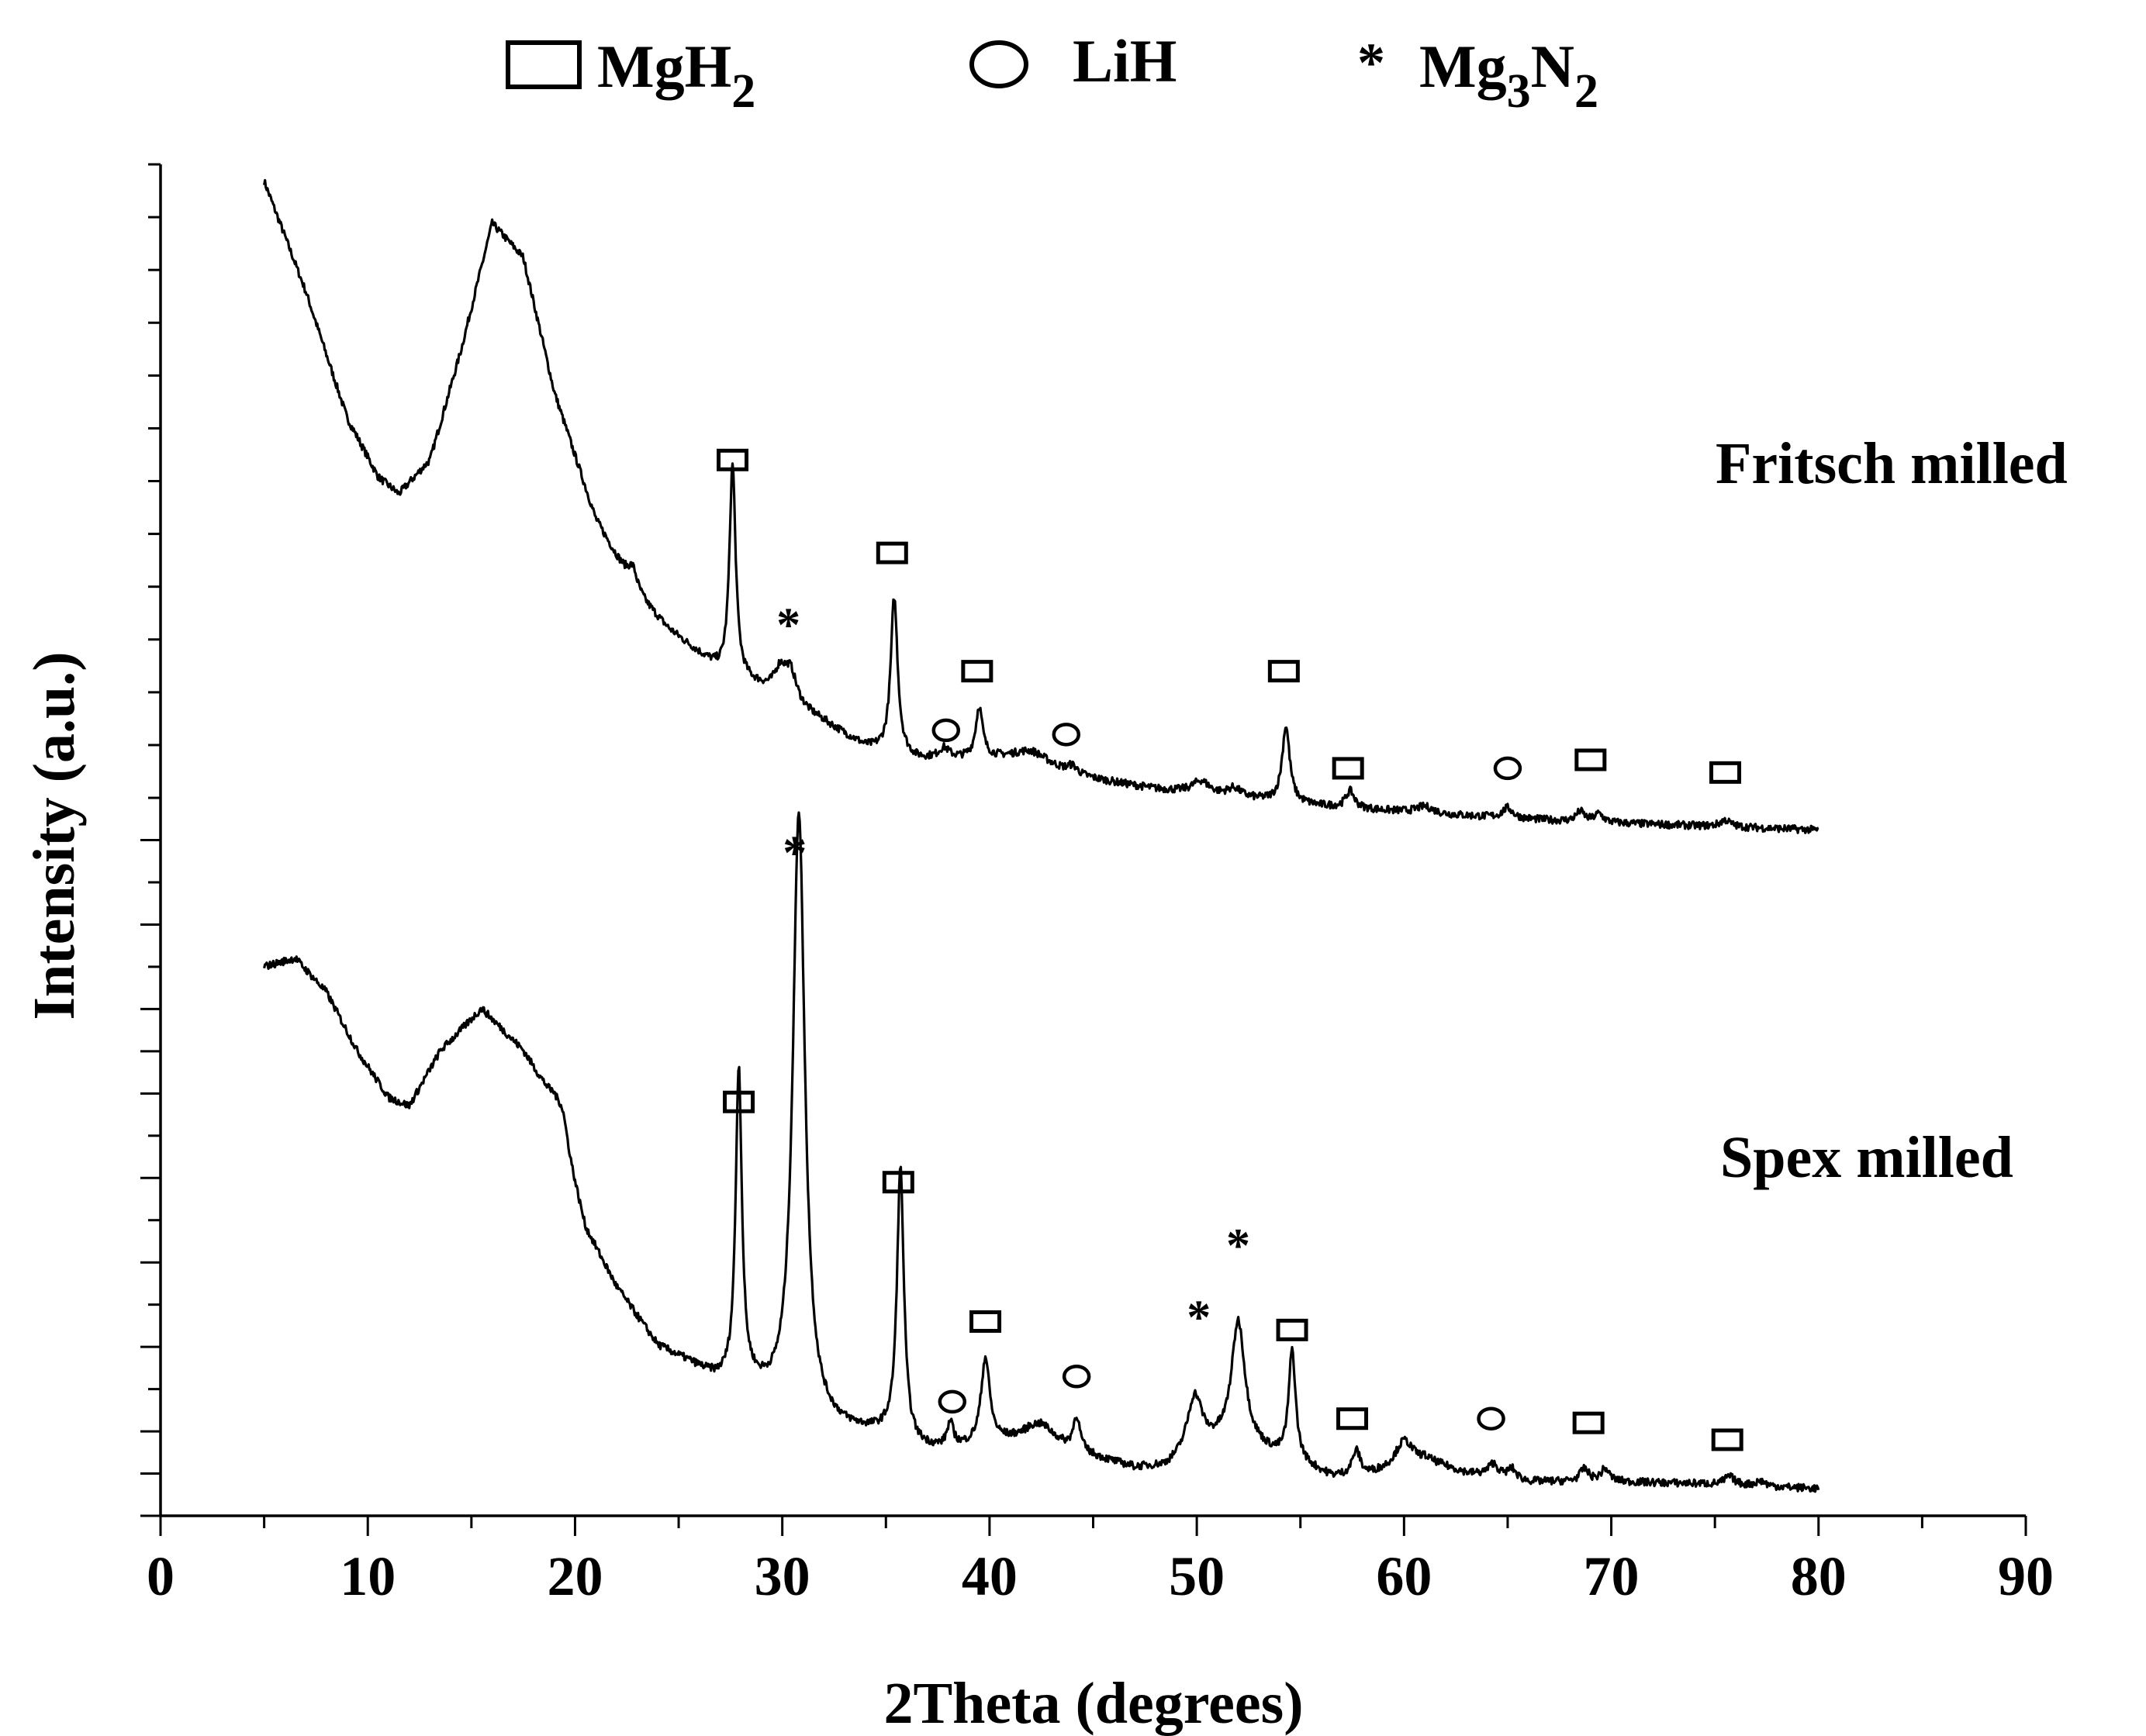 The width and height of the screenshot is (2146, 1736). What do you see at coordinates (1093, 1526) in the screenshot?
I see `x-ticks` at bounding box center [1093, 1526].